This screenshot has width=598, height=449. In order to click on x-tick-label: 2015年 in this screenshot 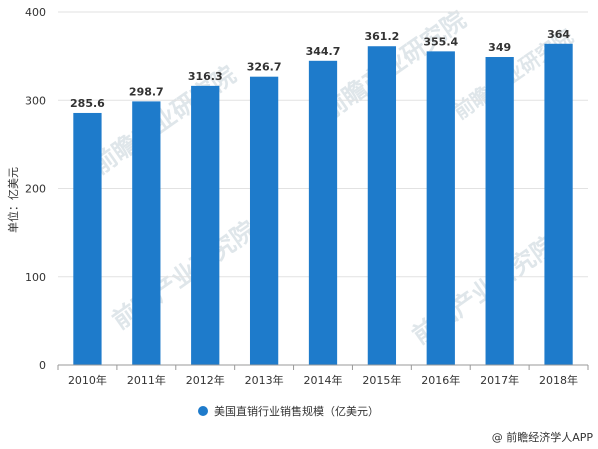, I will do `click(381, 380)`.